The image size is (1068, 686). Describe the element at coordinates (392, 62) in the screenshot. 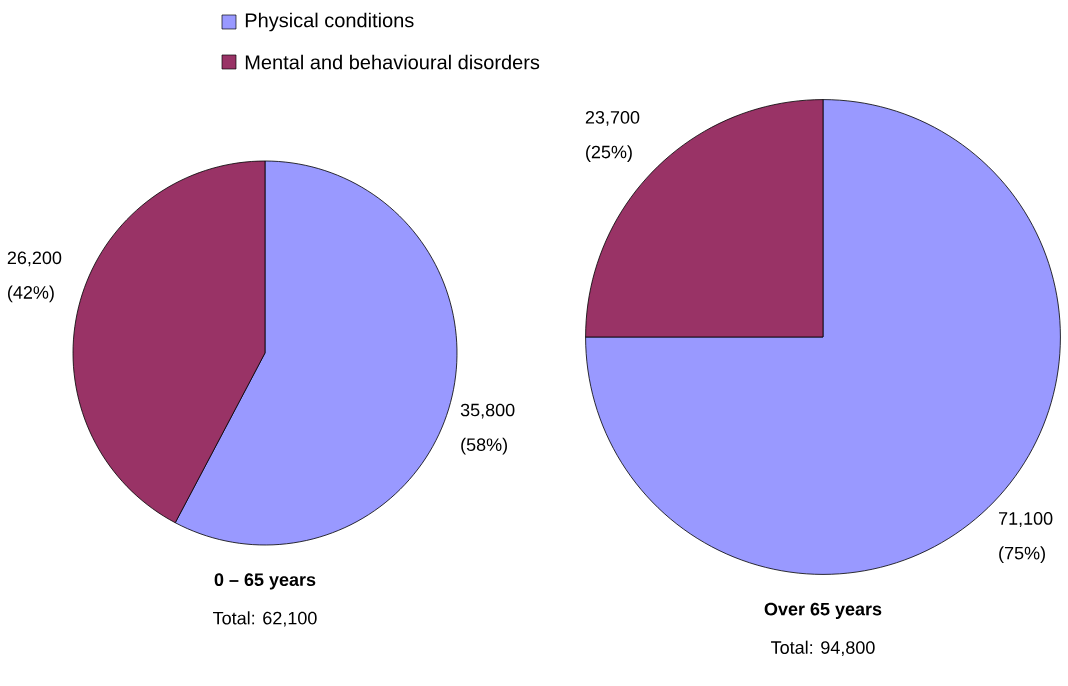

I see `legend-label: Mental and behavioural disorders` at that location.